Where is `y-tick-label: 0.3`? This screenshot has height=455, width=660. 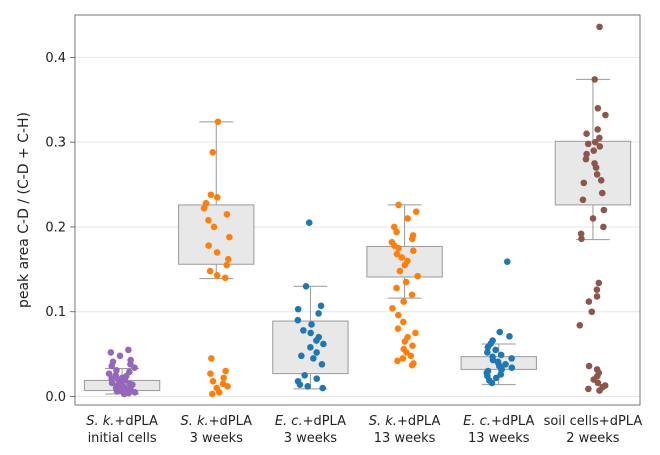 y-tick-label: 0.3 is located at coordinates (55, 143).